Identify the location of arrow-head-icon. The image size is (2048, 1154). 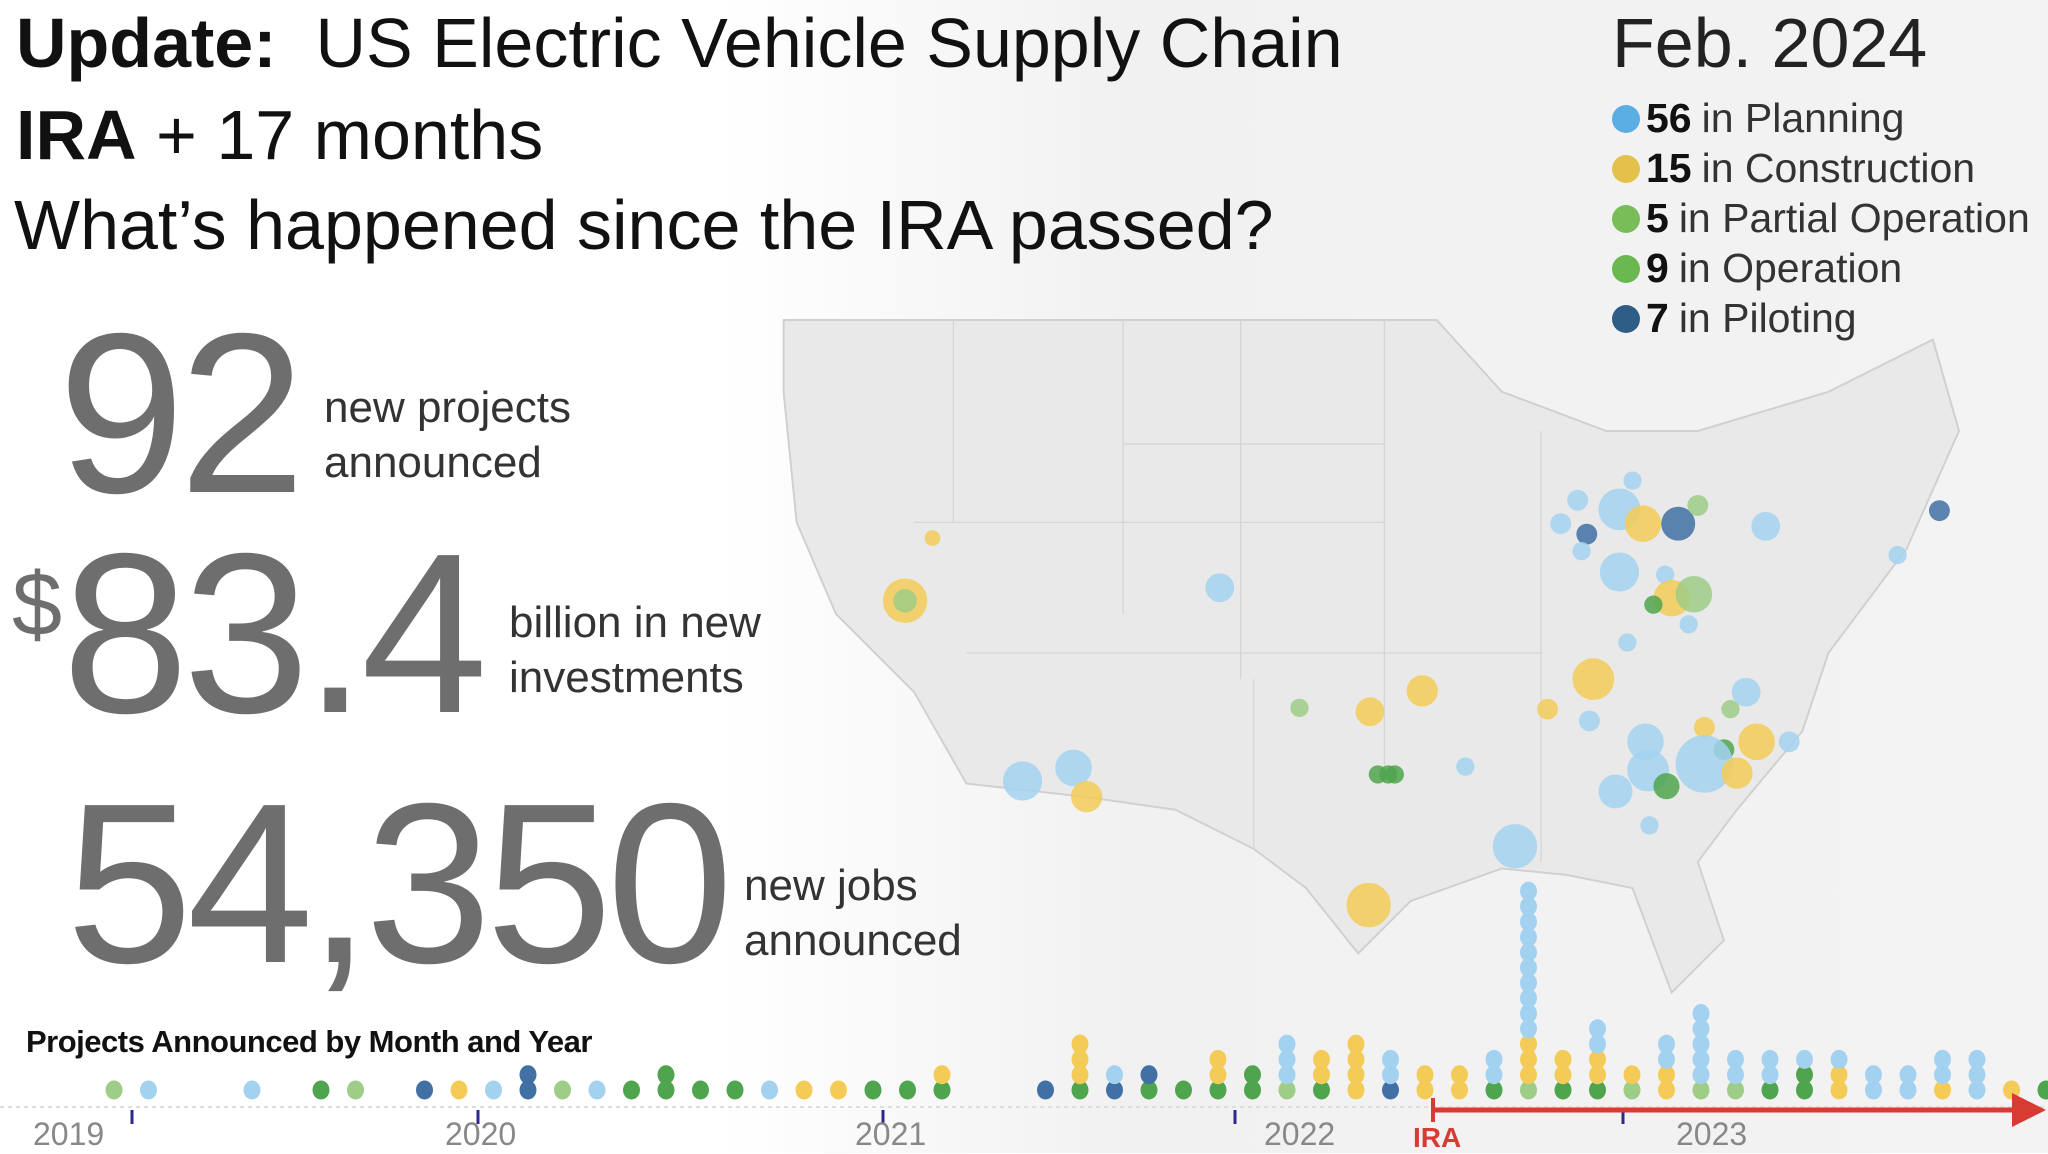
(2029, 1110).